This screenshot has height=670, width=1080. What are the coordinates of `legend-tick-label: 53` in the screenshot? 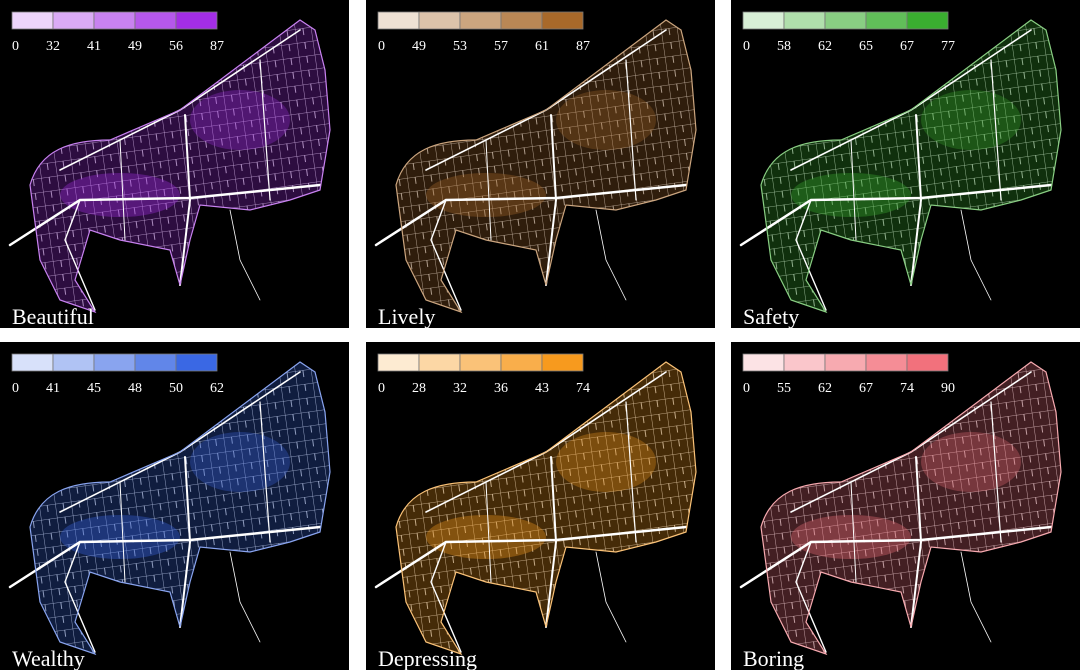 It's located at (460, 46).